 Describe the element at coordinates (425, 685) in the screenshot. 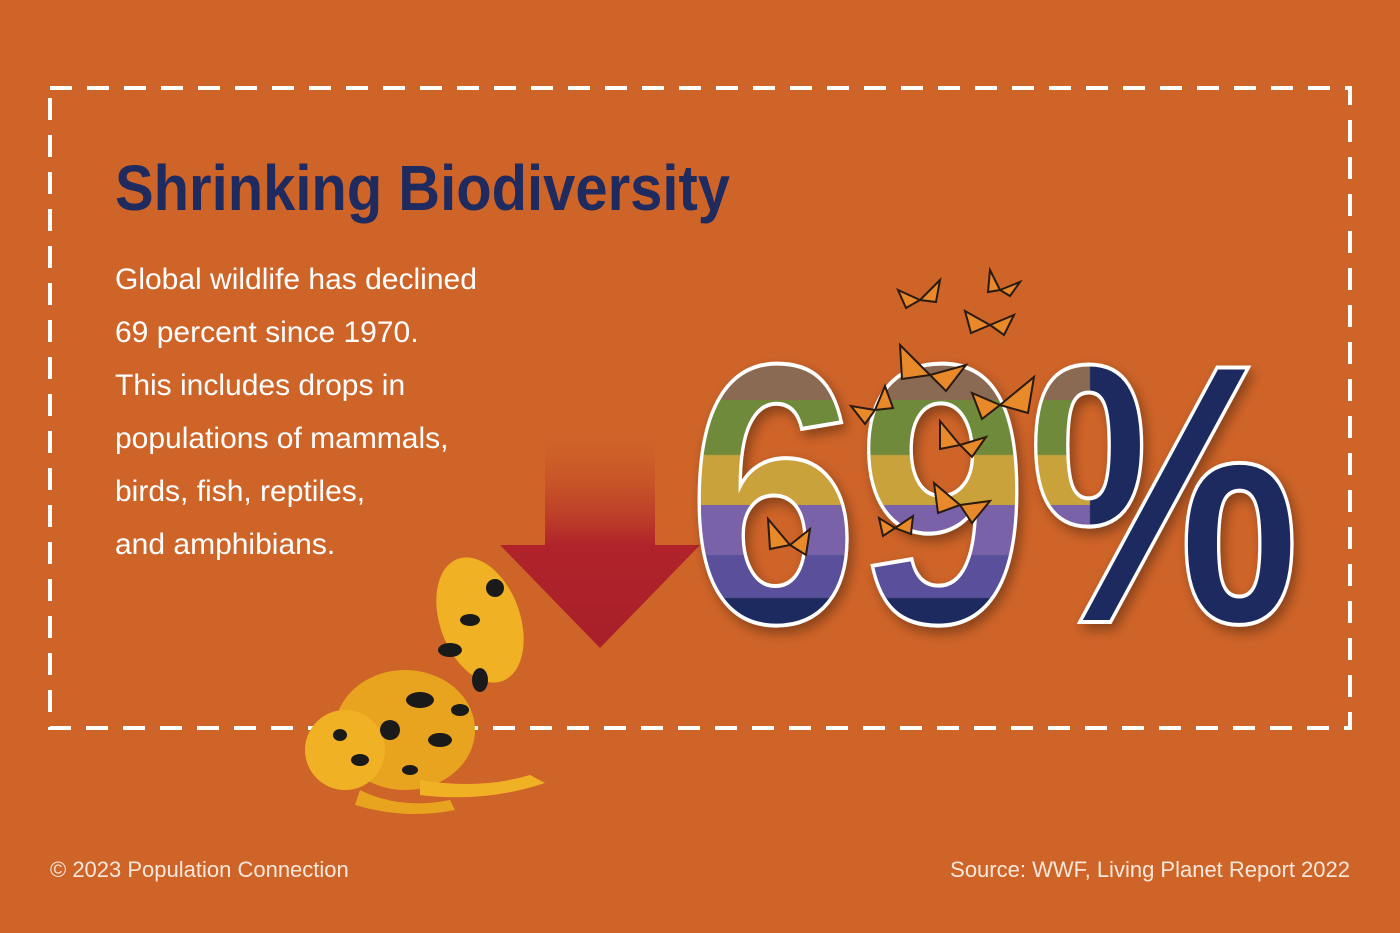

I see `frog` at that location.